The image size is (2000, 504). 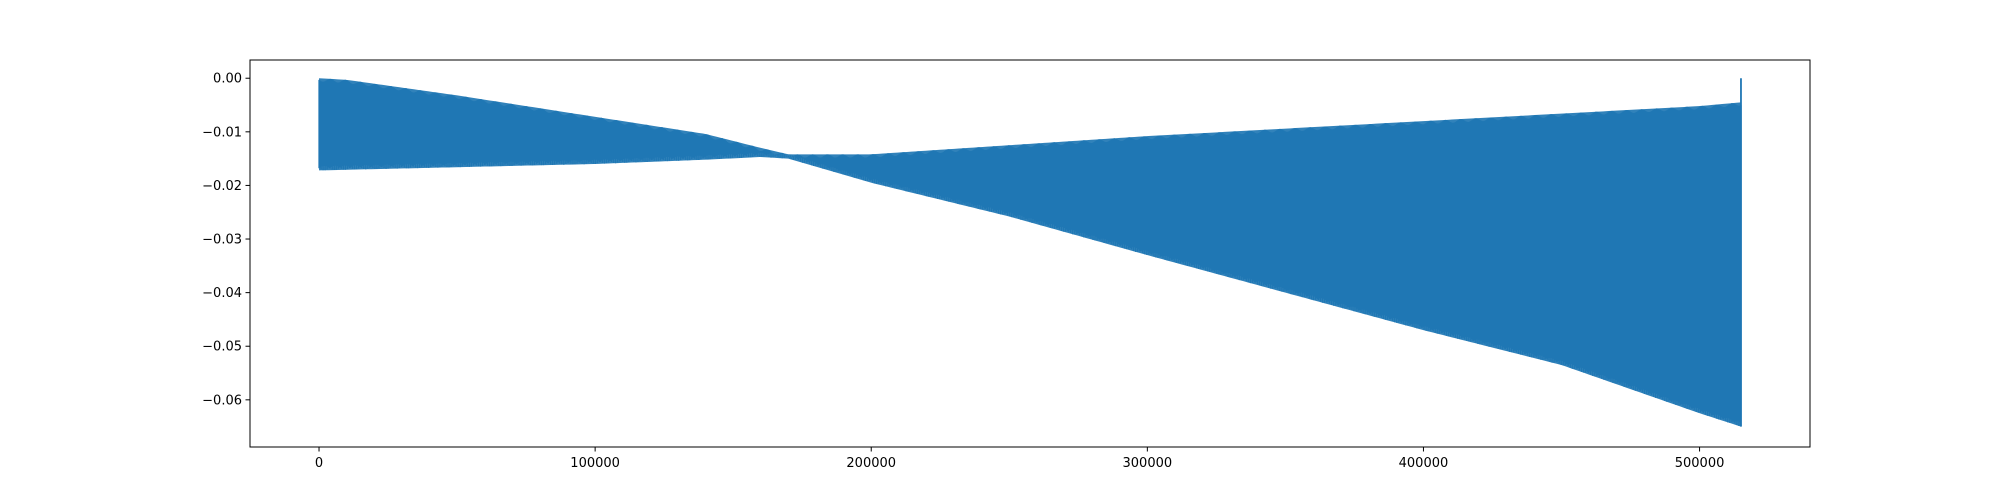 I want to click on y-tick-label: −0.02, so click(x=222, y=186).